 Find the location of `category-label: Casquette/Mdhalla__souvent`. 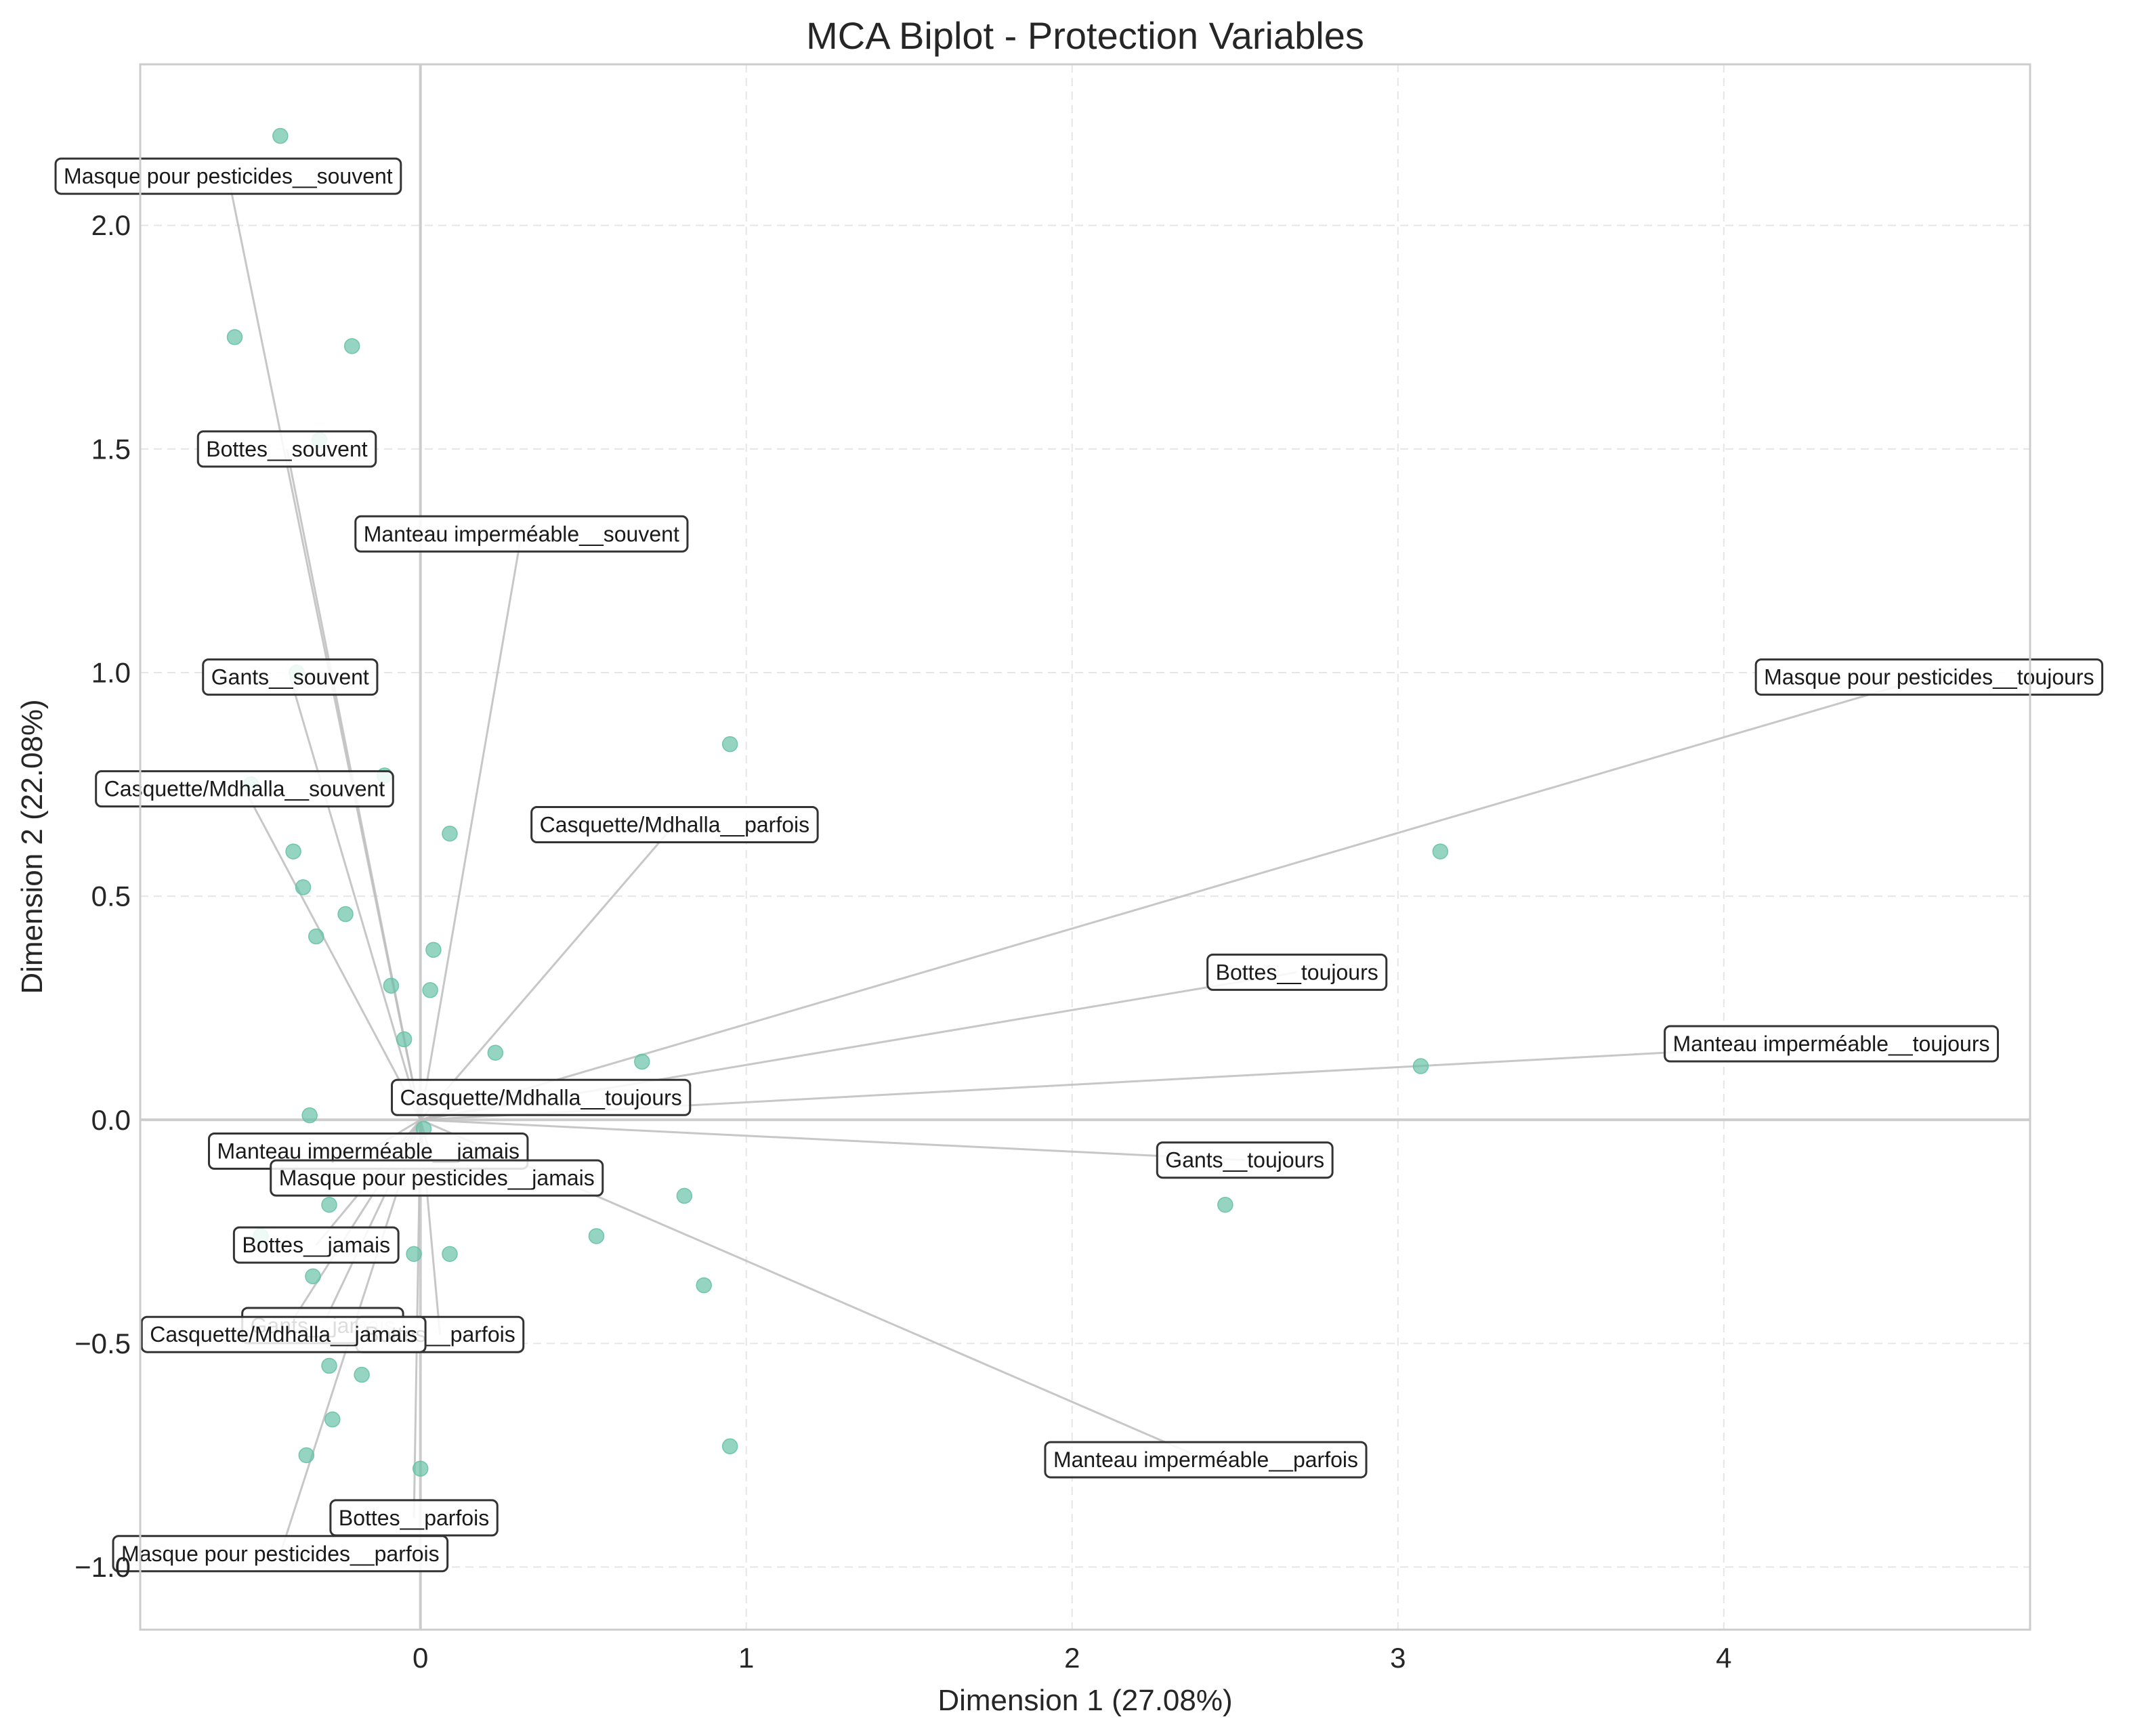

category-label: Casquette/Mdhalla__souvent is located at coordinates (244, 789).